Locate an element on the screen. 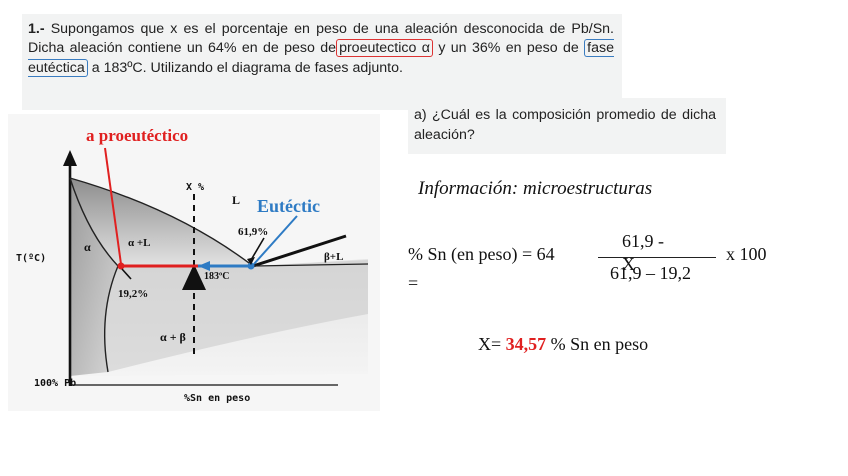 Image resolution: width=848 pixels, height=476 pixels. result-suffix: % Sn en peso is located at coordinates (597, 344).